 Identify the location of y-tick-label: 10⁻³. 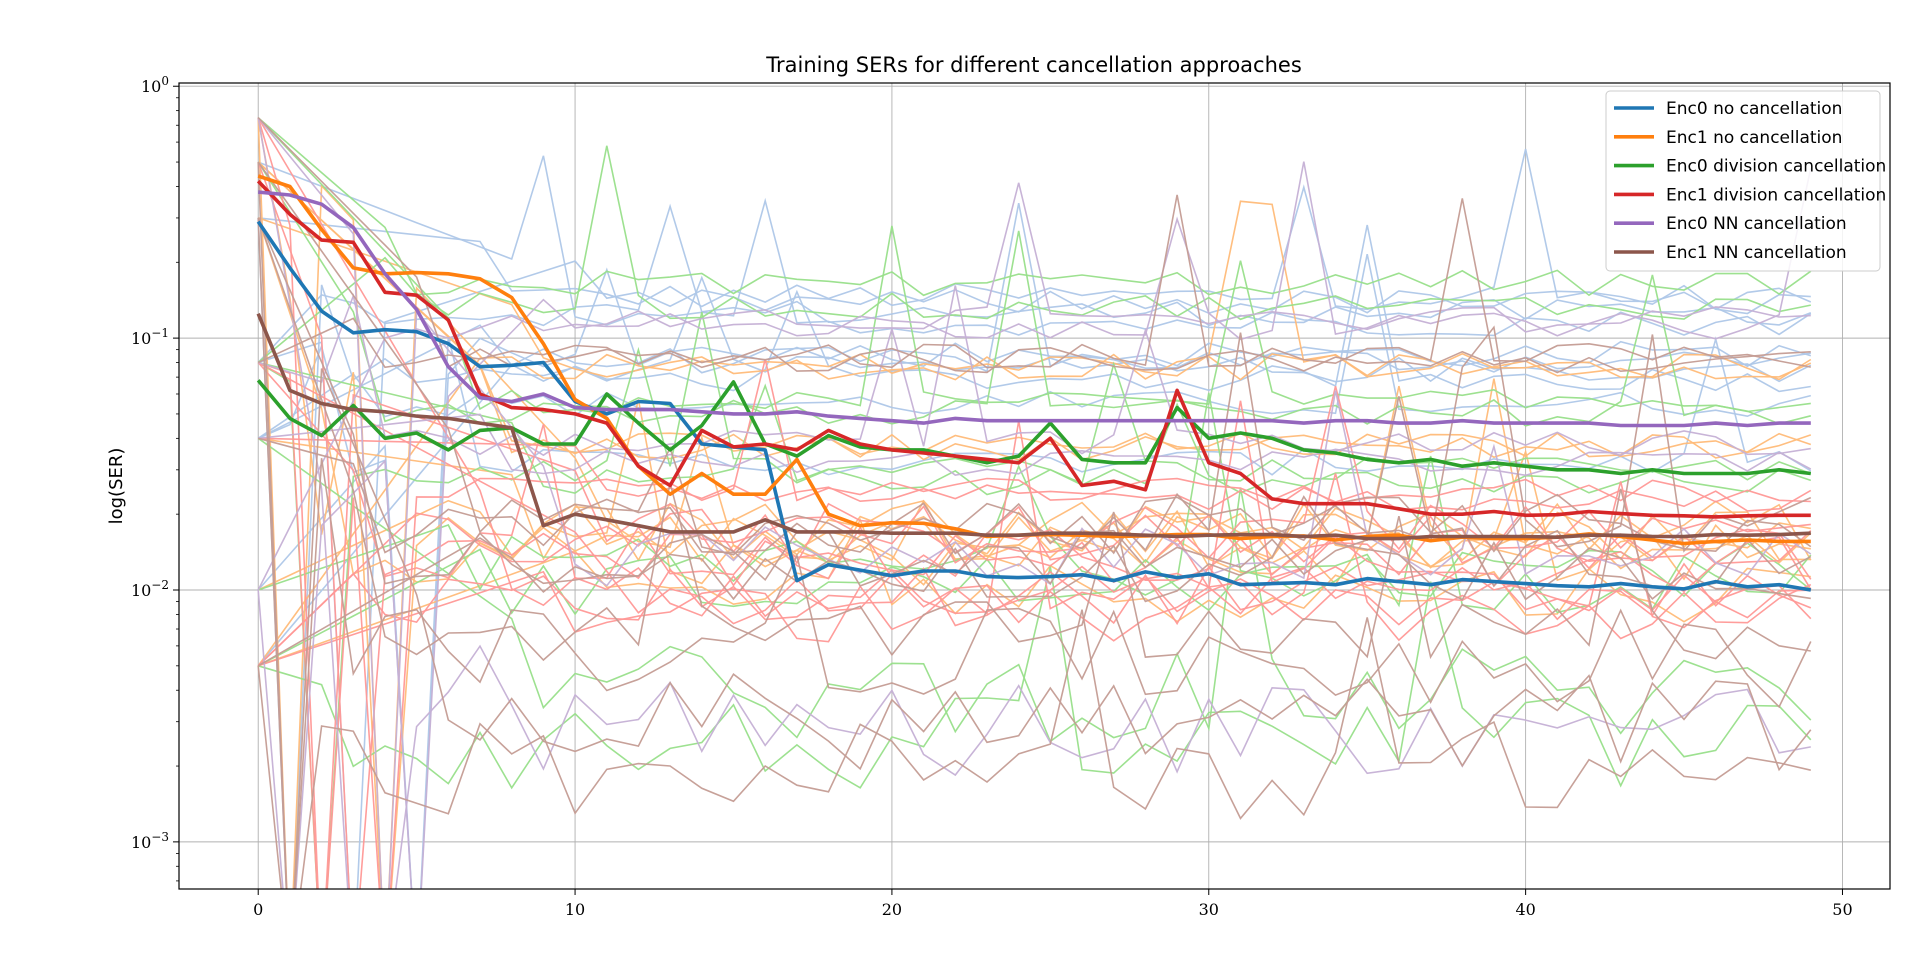
(150, 841).